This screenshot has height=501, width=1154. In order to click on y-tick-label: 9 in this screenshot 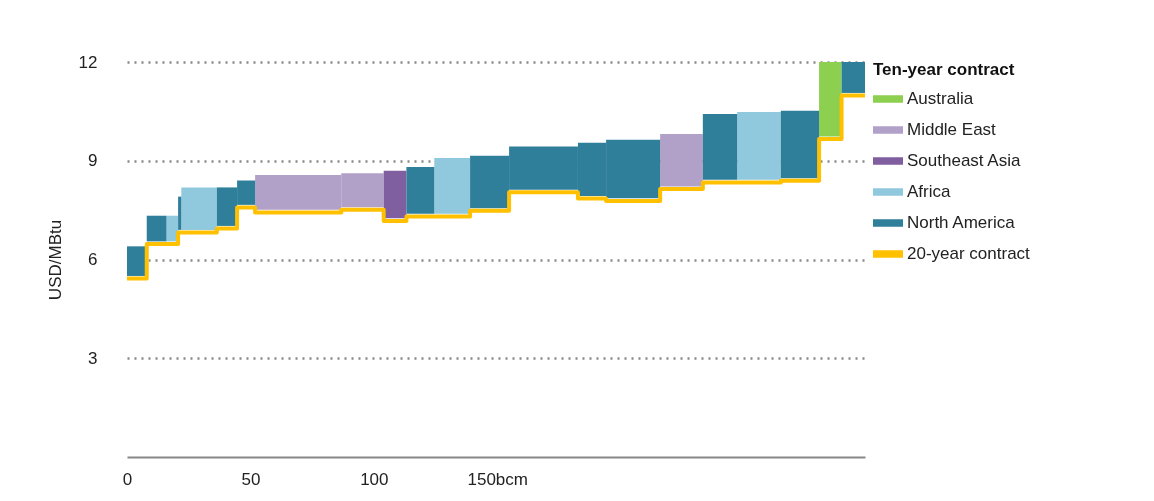, I will do `click(93, 161)`.